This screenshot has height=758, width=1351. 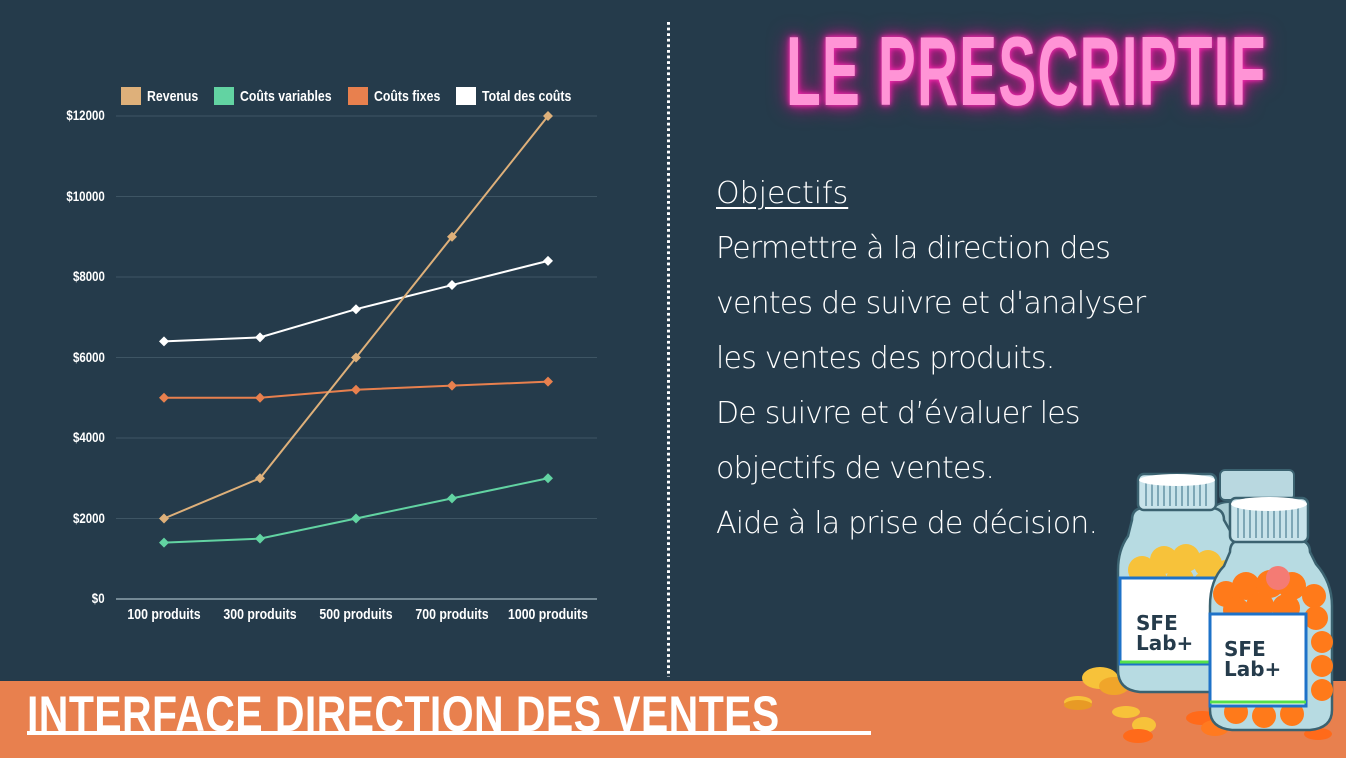 I want to click on y-tick-label: $12000, so click(x=85, y=115).